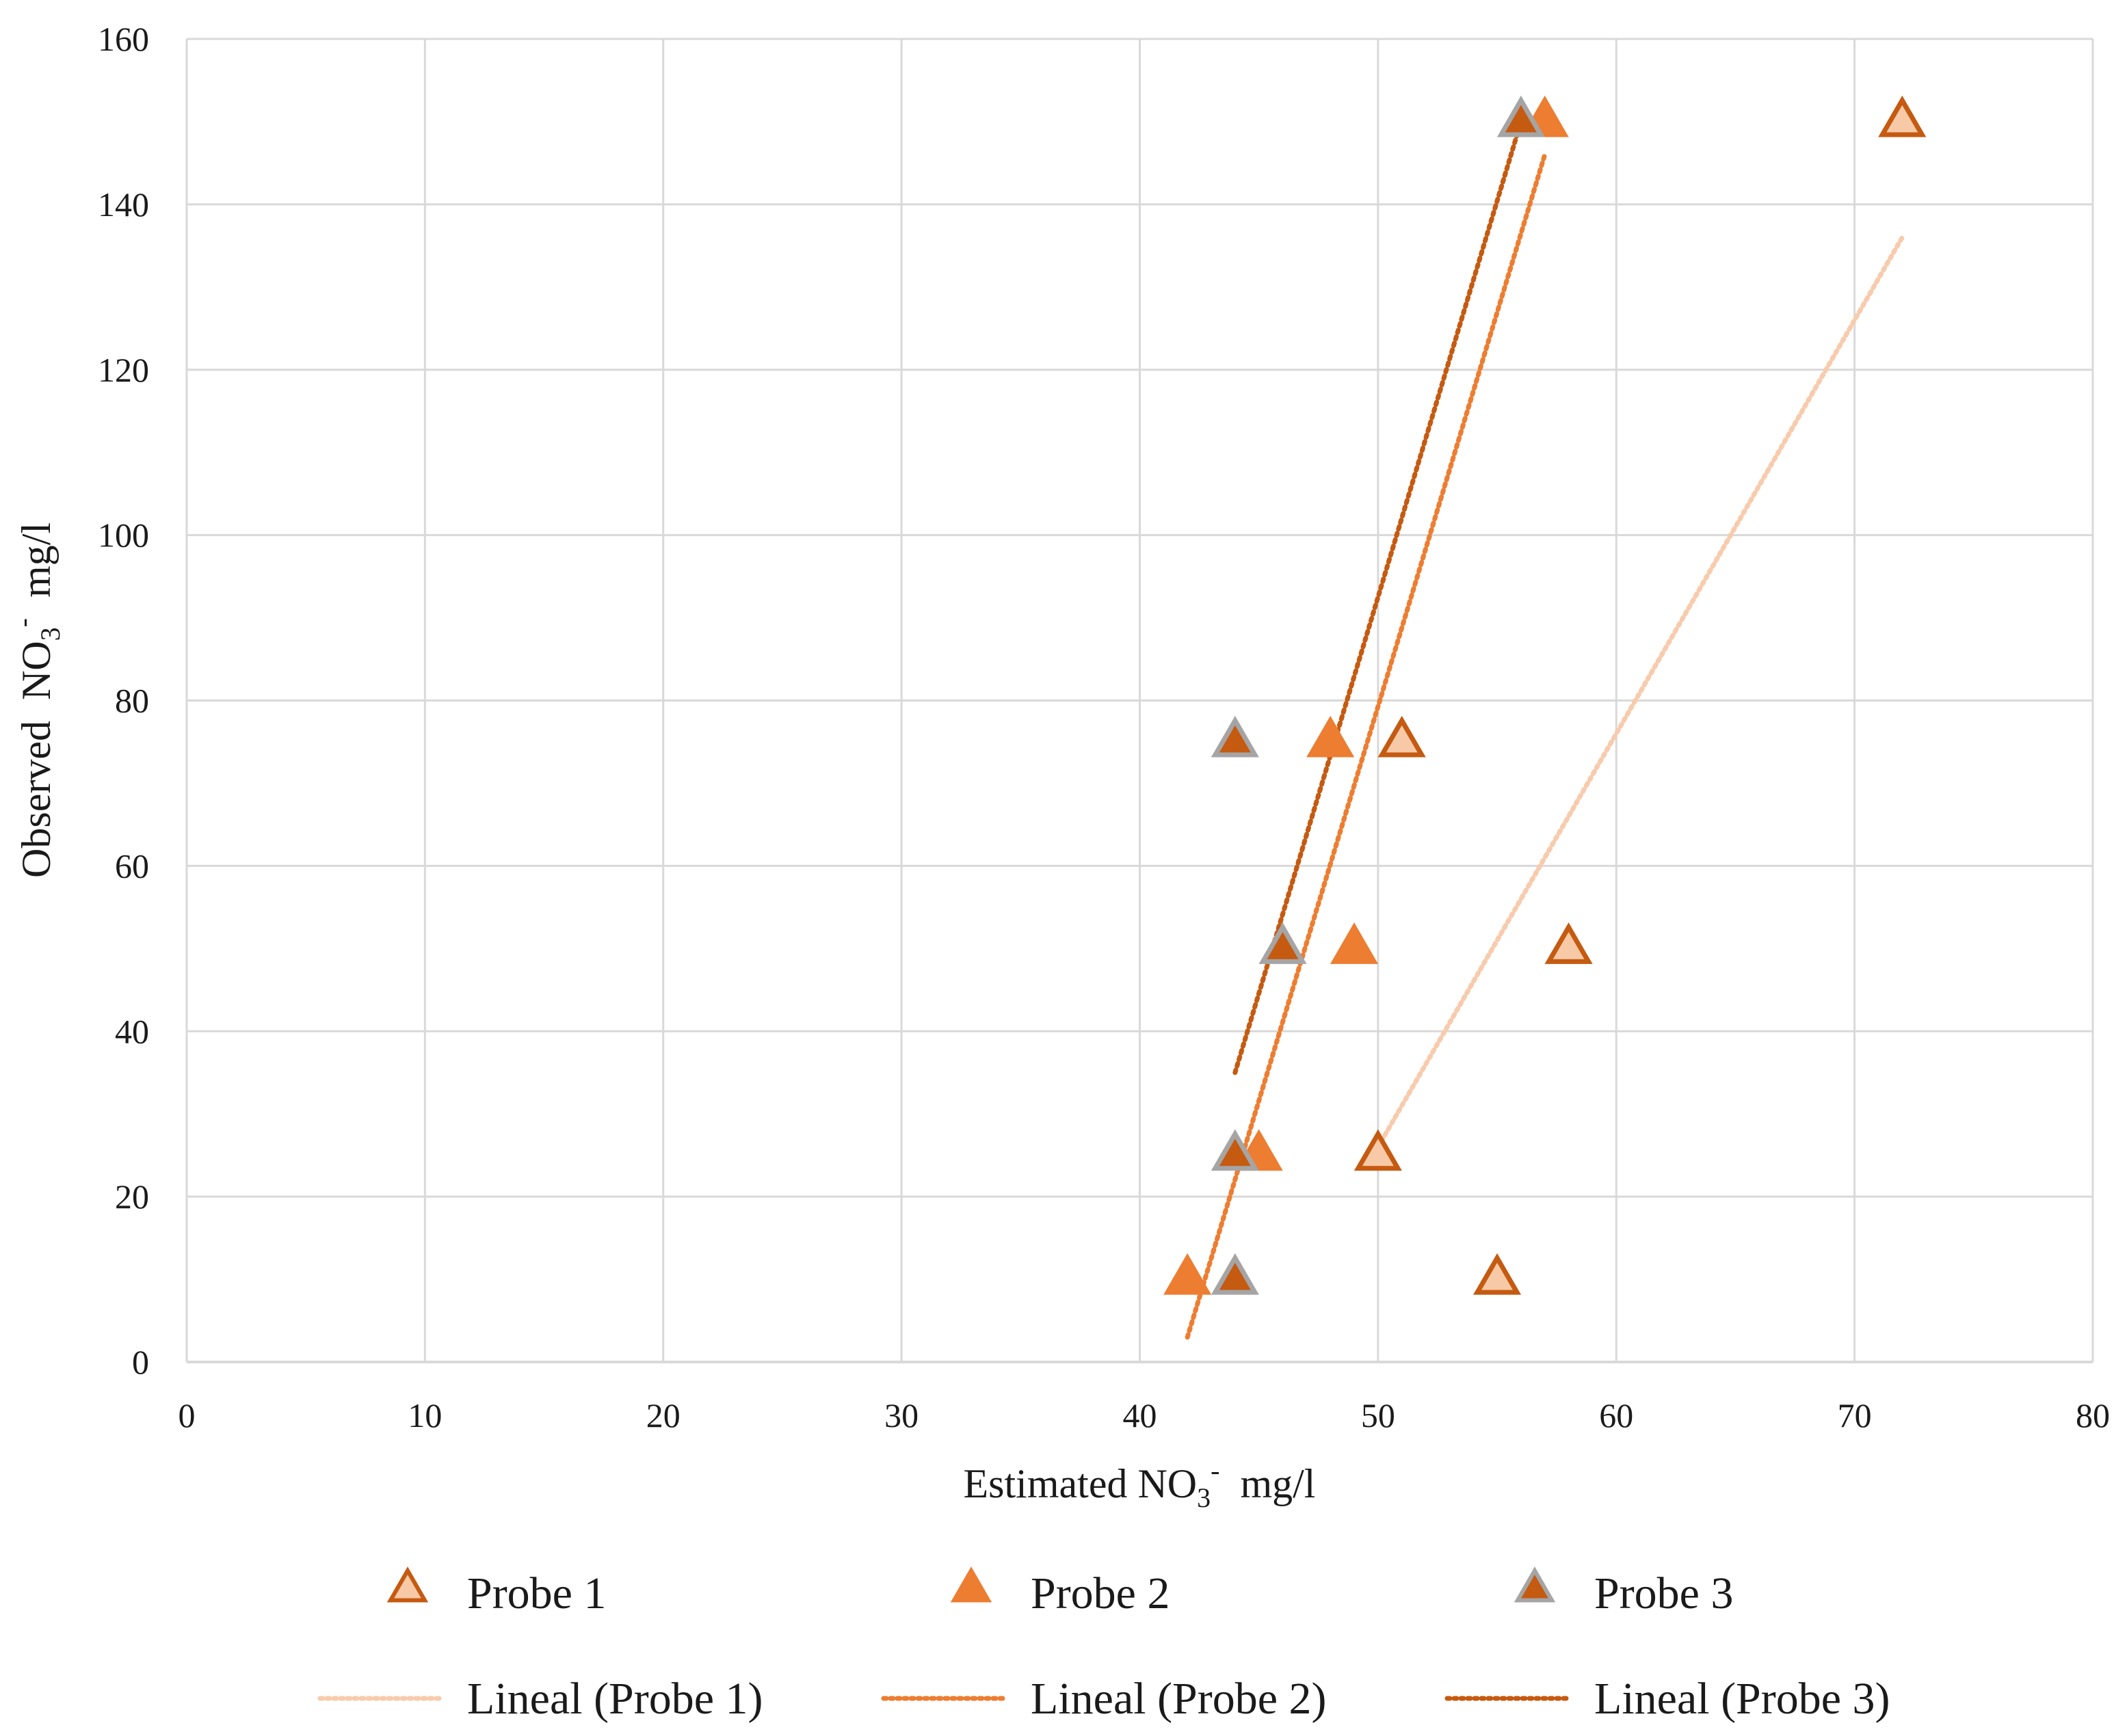  I want to click on x-tick-label: 50, so click(1378, 1415).